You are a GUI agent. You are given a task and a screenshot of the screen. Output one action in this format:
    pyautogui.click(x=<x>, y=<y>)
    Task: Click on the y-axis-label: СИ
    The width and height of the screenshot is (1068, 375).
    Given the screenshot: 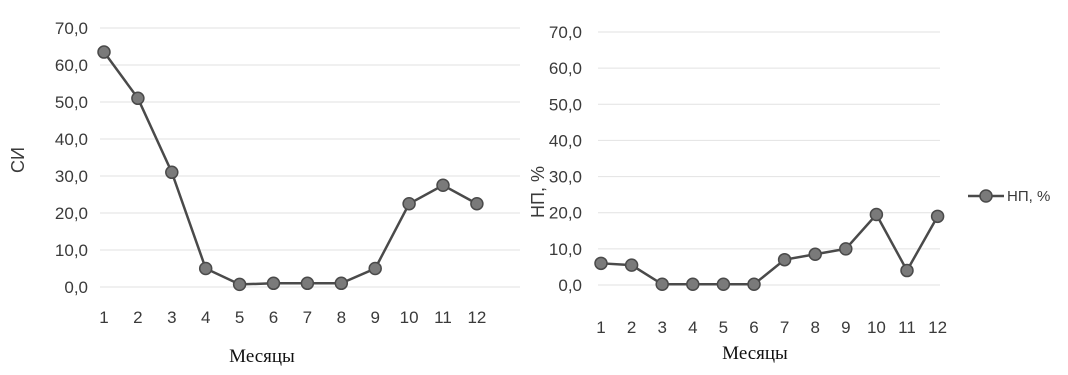 What is the action you would take?
    pyautogui.click(x=18, y=160)
    